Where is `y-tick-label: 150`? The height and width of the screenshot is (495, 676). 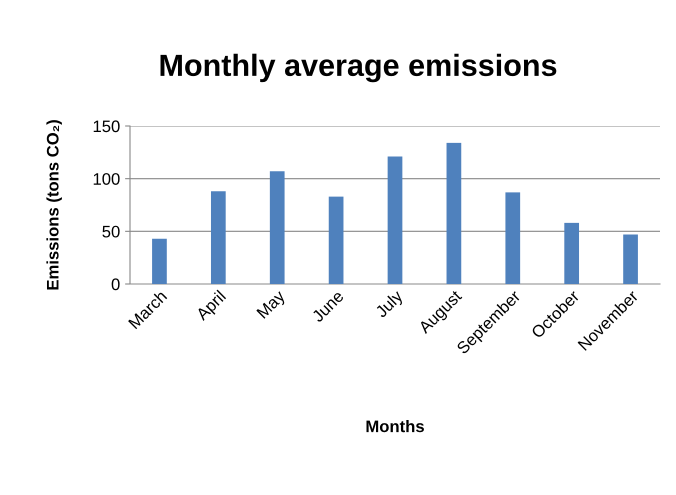 y-tick-label: 150 is located at coordinates (107, 126).